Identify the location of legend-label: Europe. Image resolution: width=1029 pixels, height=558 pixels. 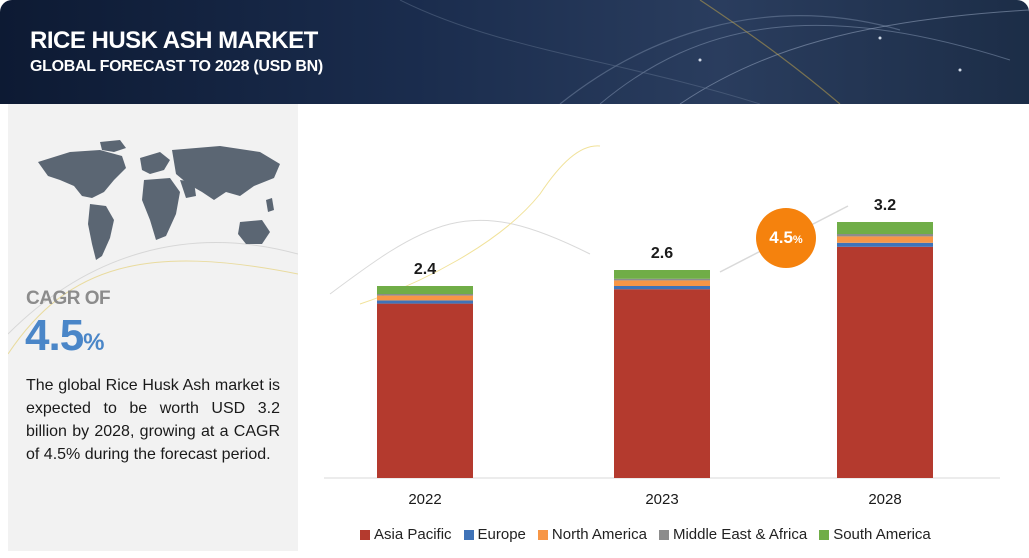
(501, 534).